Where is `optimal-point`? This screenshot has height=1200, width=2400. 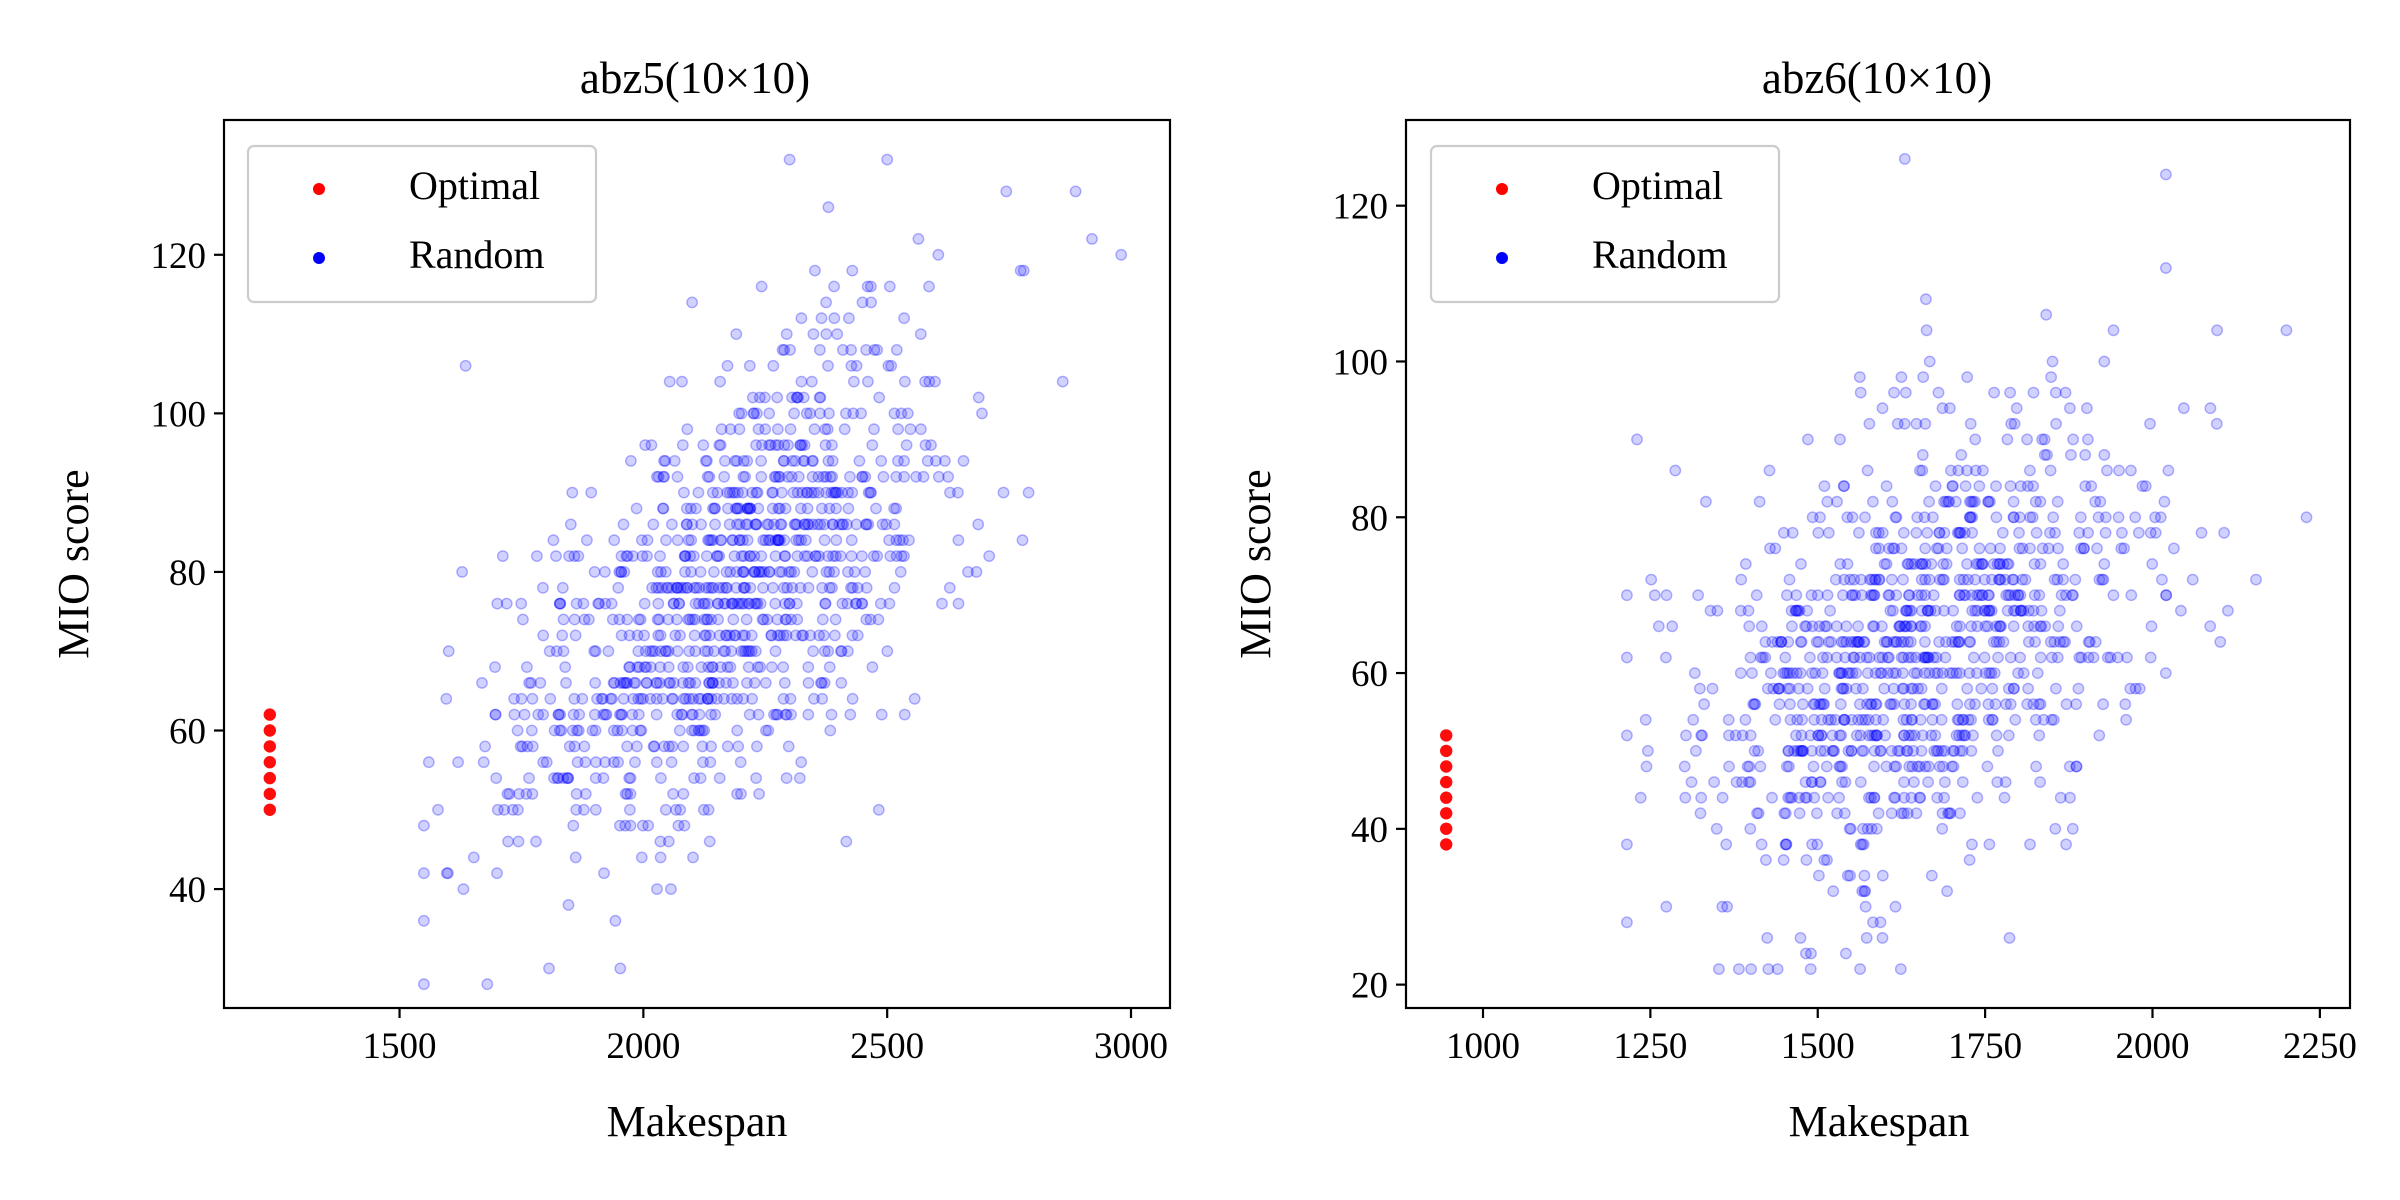
optimal-point is located at coordinates (1446, 797).